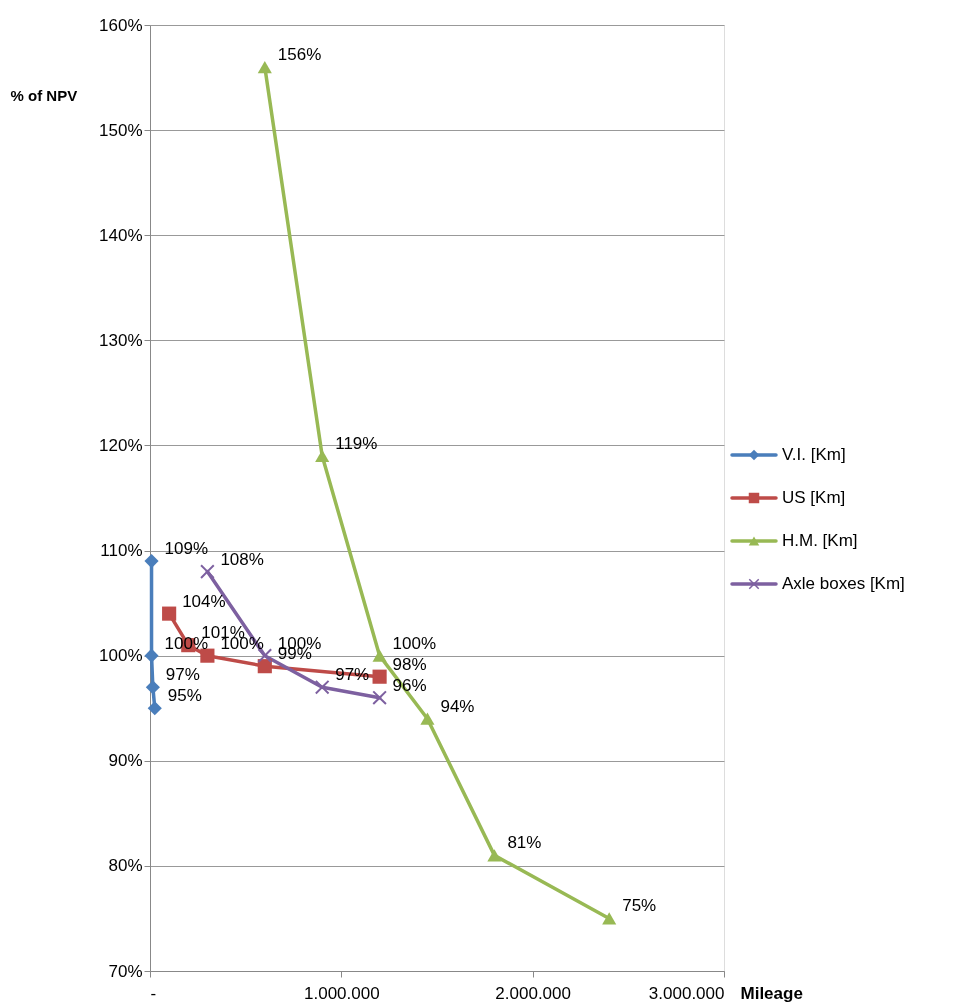 The width and height of the screenshot is (953, 1004). What do you see at coordinates (414, 643) in the screenshot?
I see `data-label: 100%` at bounding box center [414, 643].